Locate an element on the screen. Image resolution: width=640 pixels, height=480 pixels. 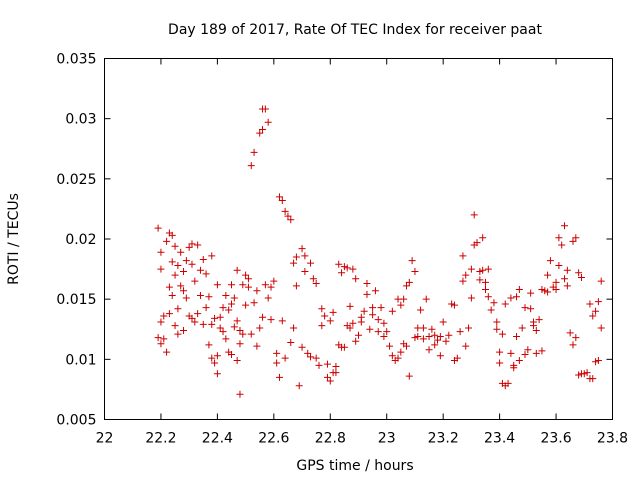
y-tick-label: 0.025 is located at coordinates (76, 180).